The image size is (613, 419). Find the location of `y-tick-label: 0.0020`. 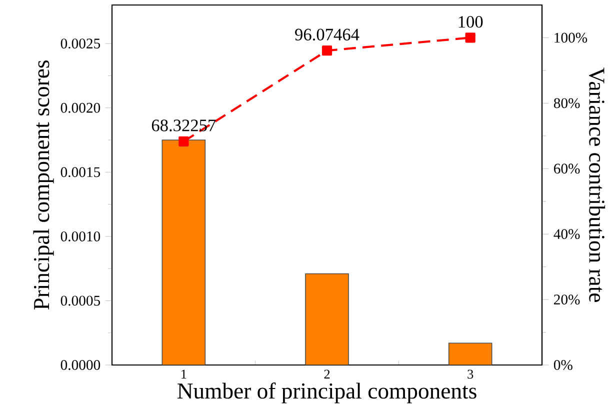

y-tick-label: 0.0020 is located at coordinates (80, 107).